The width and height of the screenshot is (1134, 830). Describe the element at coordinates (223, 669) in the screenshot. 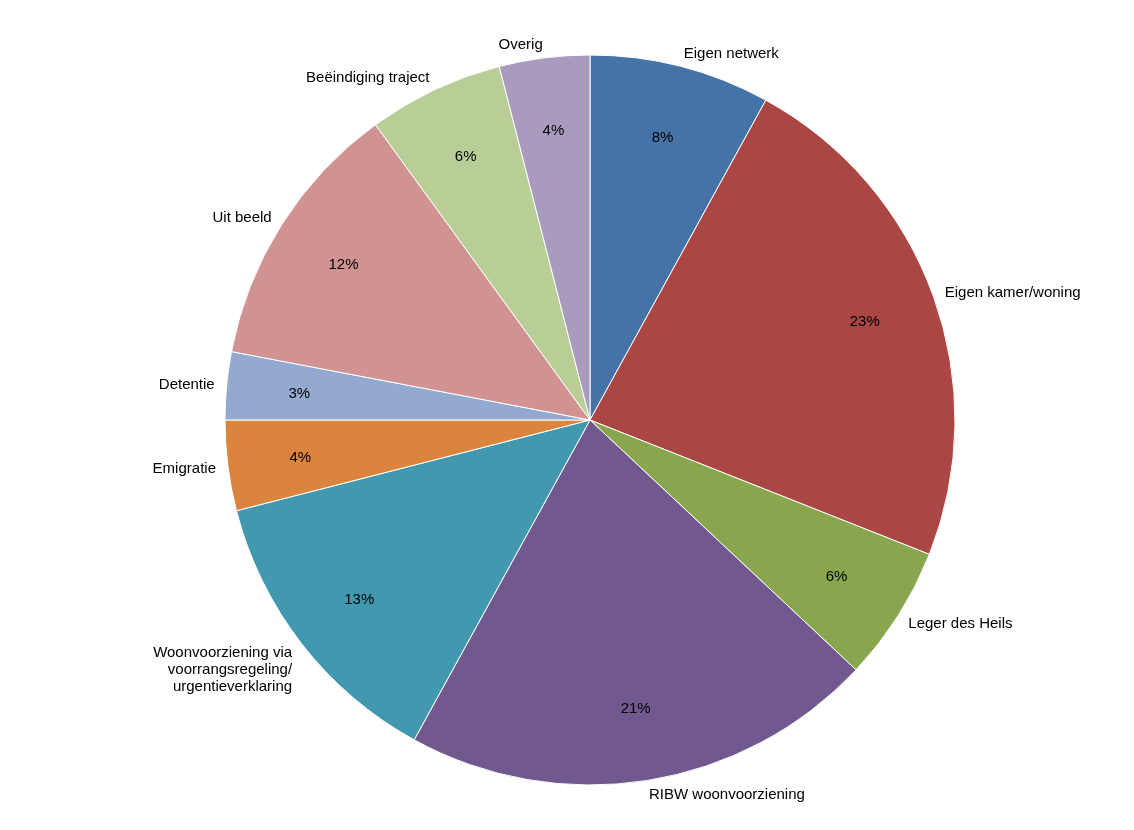

I see `slice-label: Woonvoorziening via voorrangsregeling/ urgentieverklaring` at that location.